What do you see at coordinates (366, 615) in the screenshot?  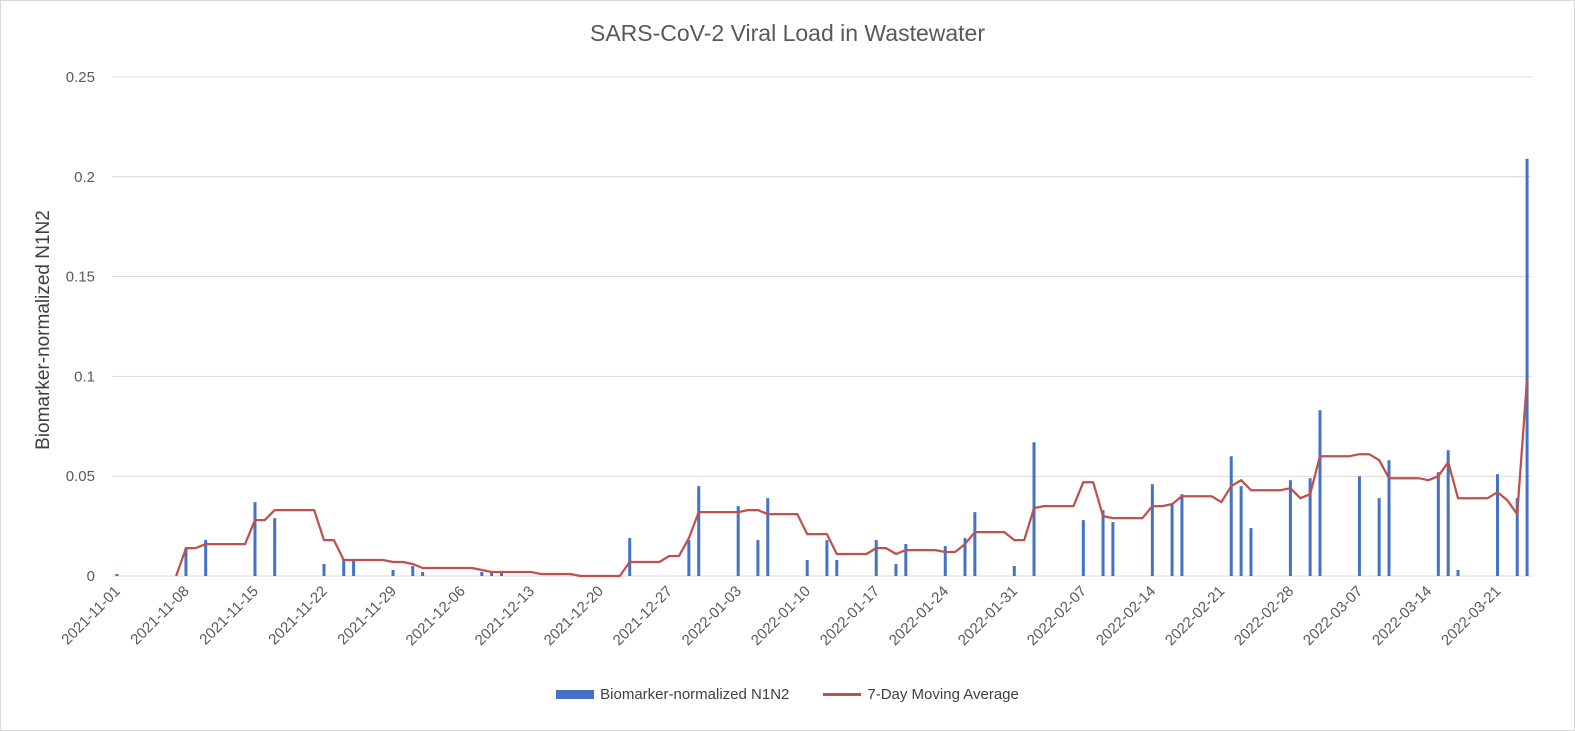 I see `x-tick-label: 2021-11-29` at bounding box center [366, 615].